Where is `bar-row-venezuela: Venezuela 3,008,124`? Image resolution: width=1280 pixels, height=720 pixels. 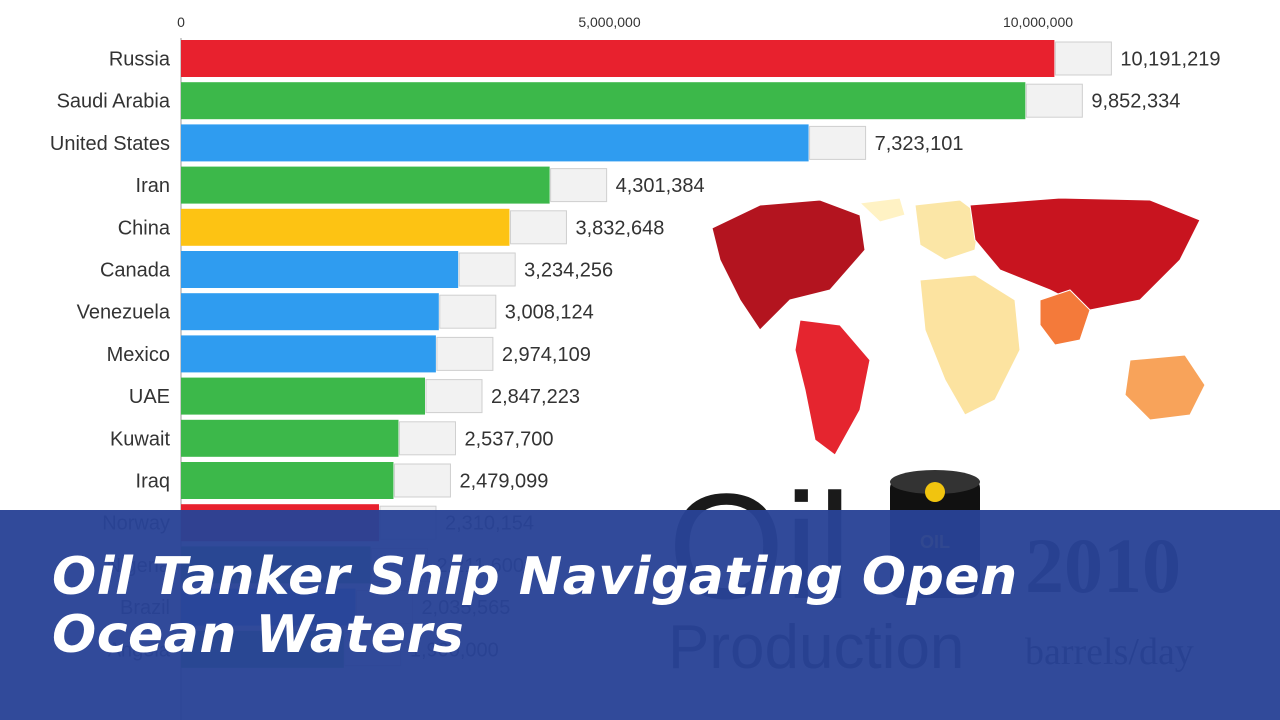
bar-row-venezuela: Venezuela 3,008,124 is located at coordinates (335, 312).